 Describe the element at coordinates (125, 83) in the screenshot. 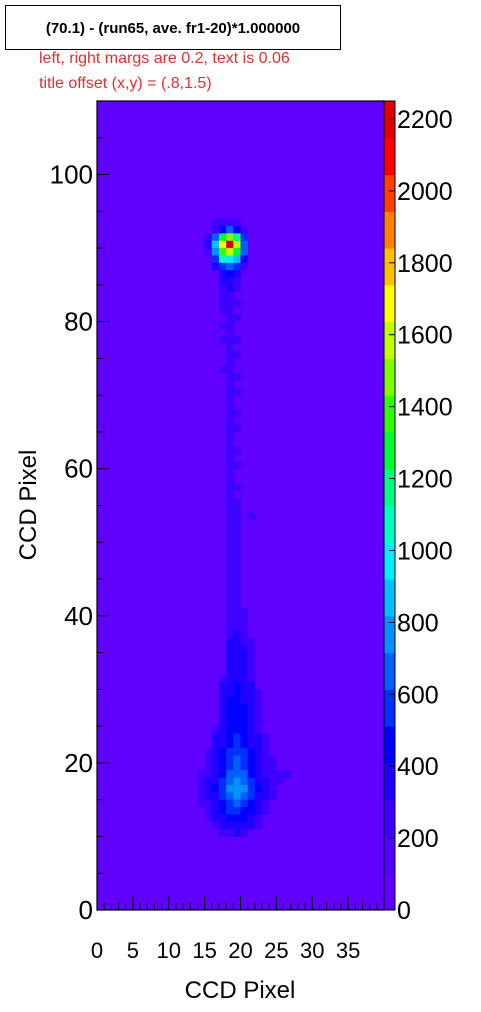

I see `annotation-title-offset: title offset (x,y) = (.8,1.5)` at that location.